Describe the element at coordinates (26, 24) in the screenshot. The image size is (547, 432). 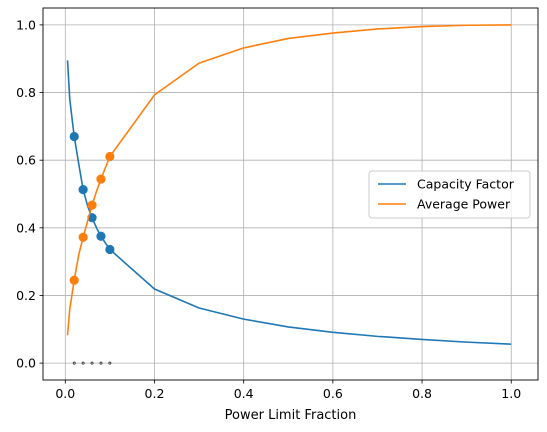
I see `y-tick-label: 1.0` at that location.